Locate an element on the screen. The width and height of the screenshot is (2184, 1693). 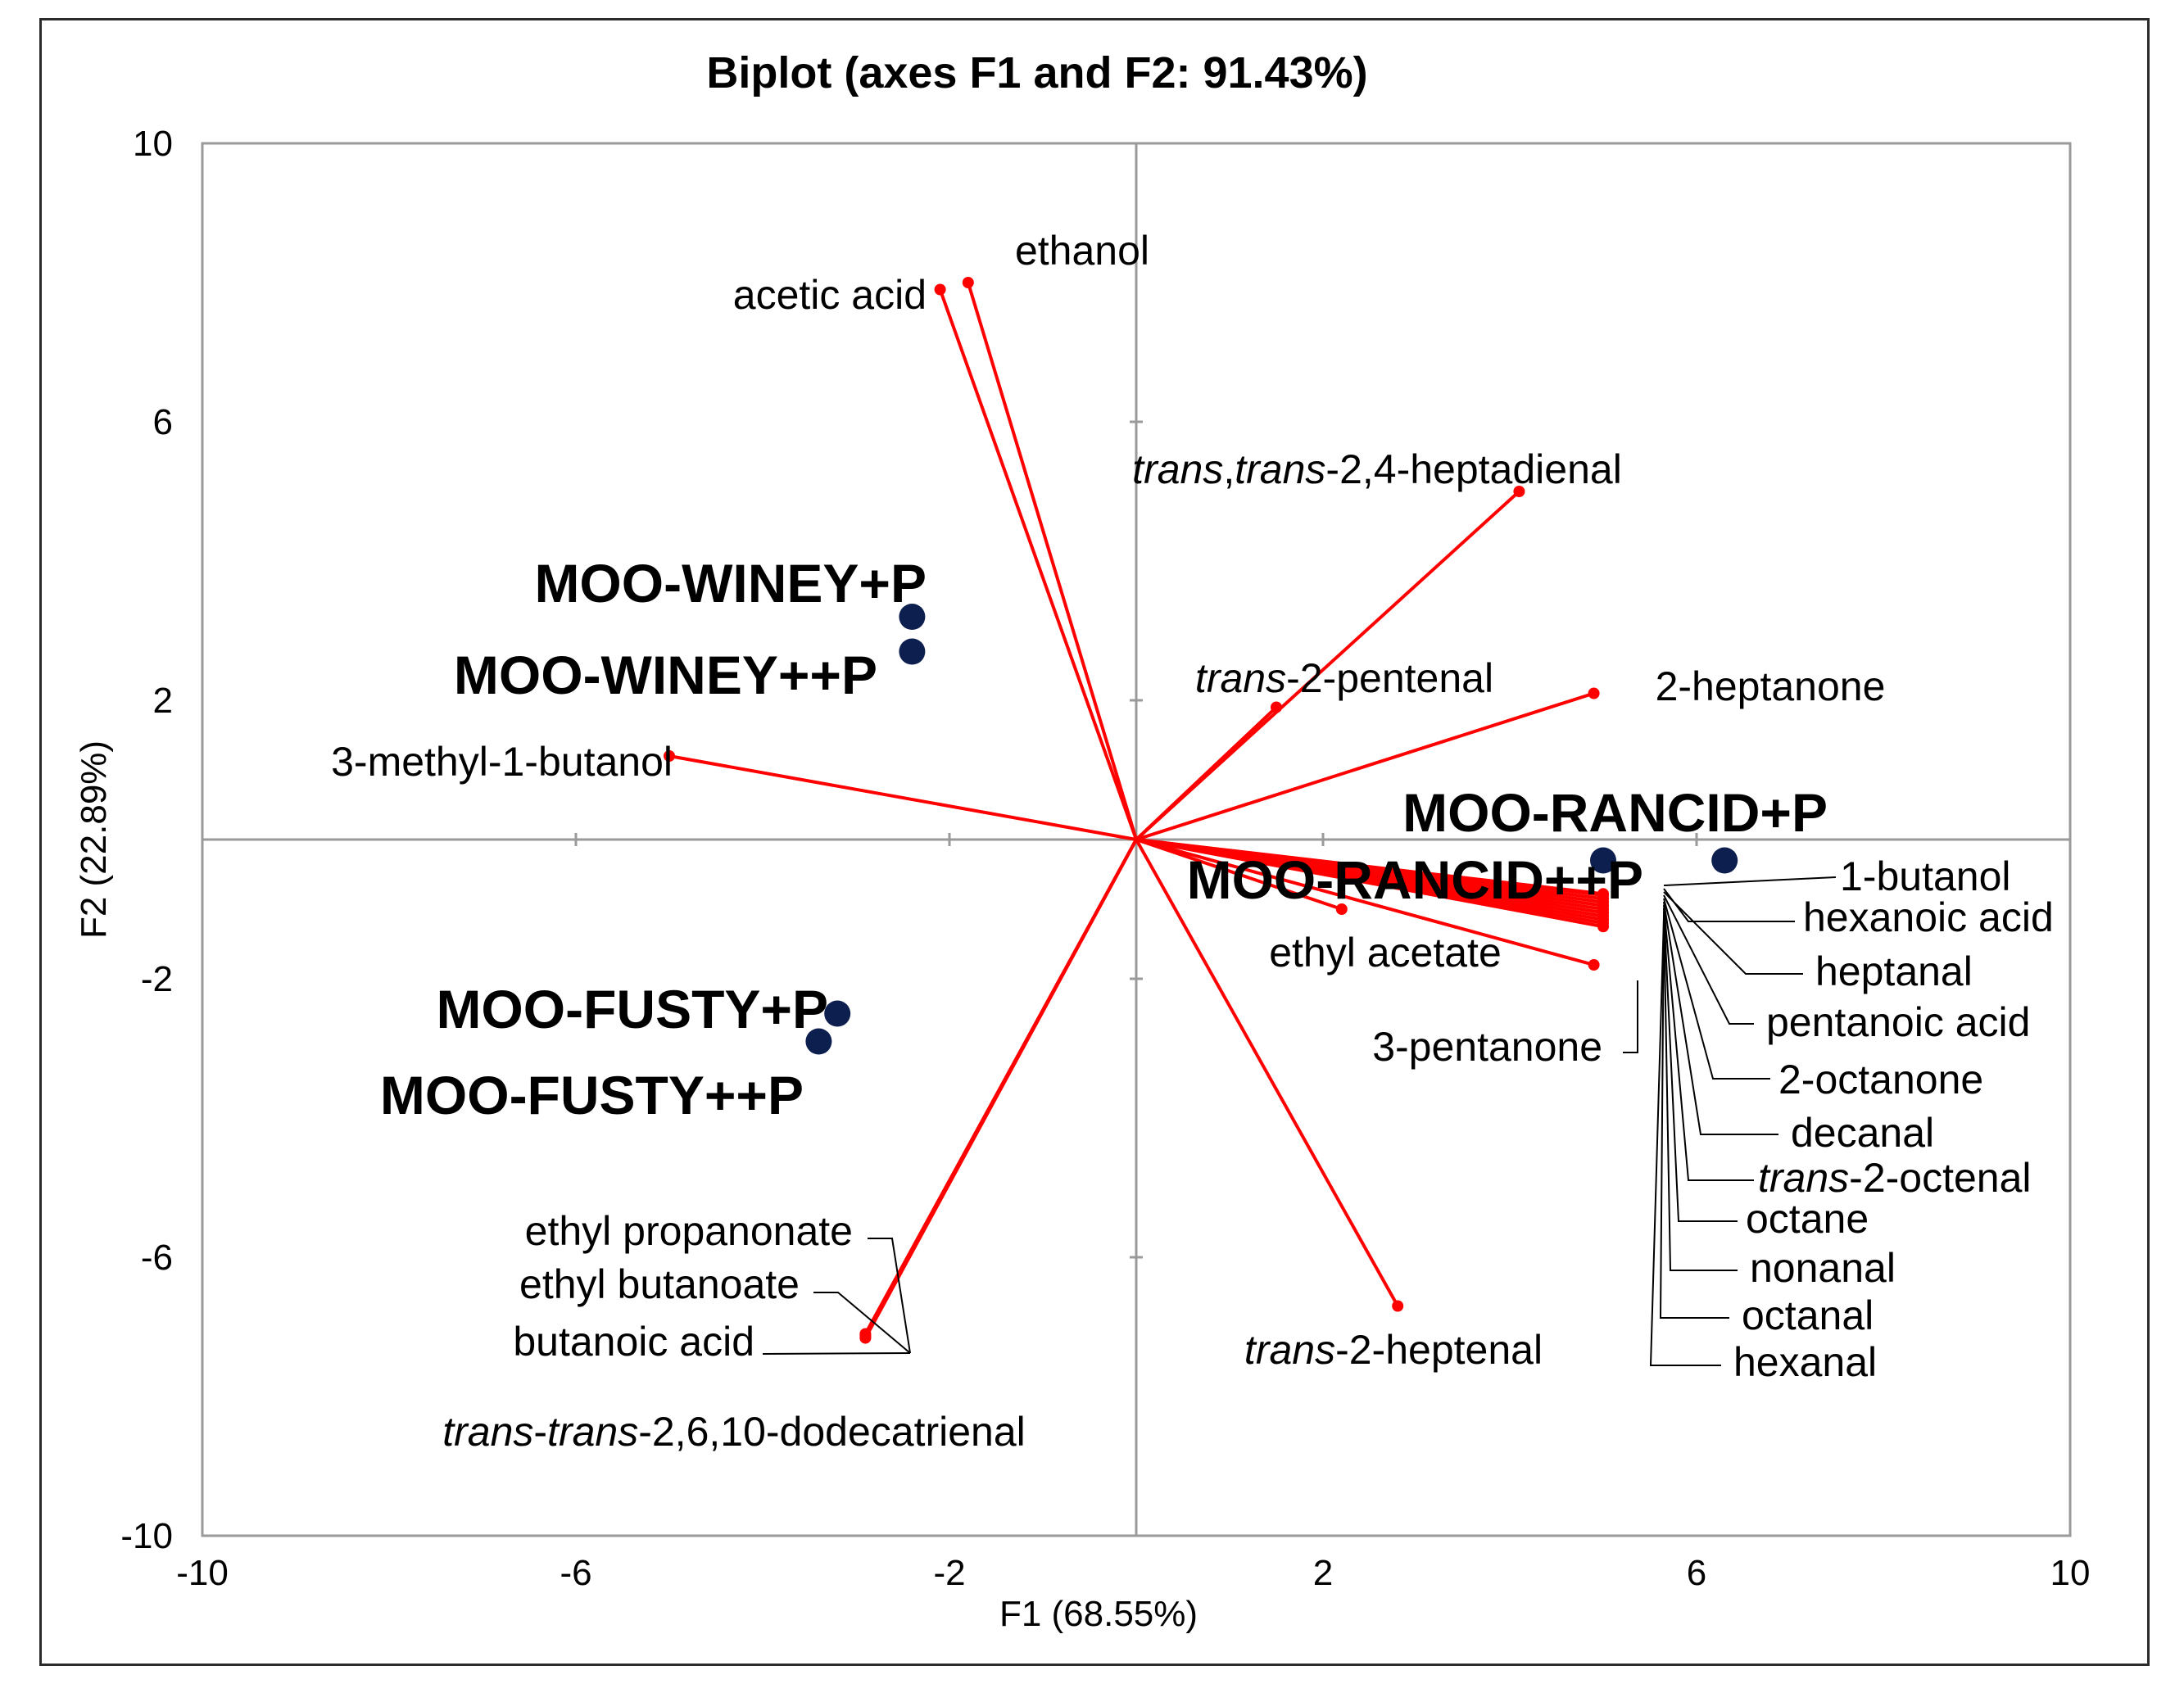
vector-tip-ethanol is located at coordinates (968, 282).